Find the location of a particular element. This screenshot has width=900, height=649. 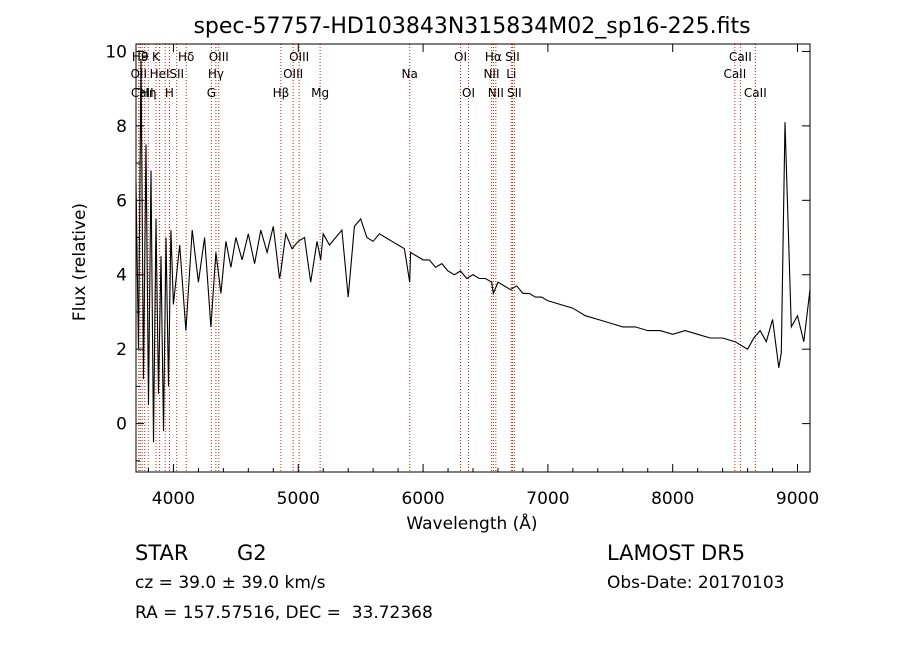

y-tick-label-1: 2 is located at coordinates (121, 350).